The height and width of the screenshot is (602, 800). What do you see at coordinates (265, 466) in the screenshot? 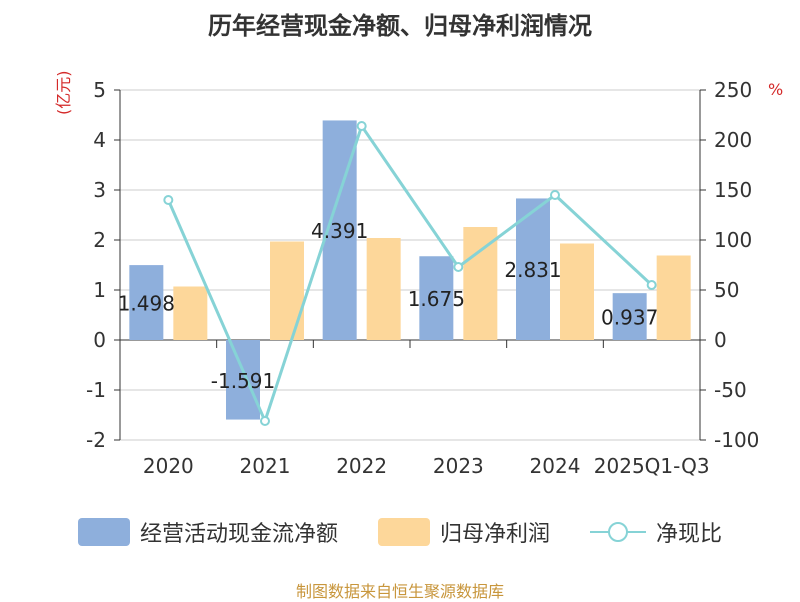
I see `category-label: 2021` at bounding box center [265, 466].